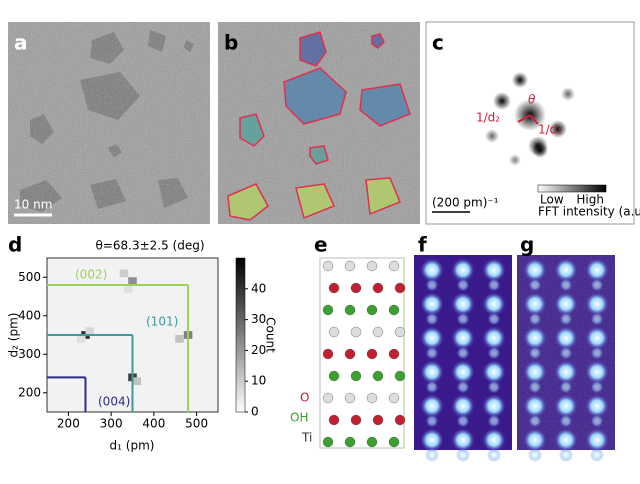  Describe the element at coordinates (21, 43) in the screenshot. I see `panel-label: a` at that location.